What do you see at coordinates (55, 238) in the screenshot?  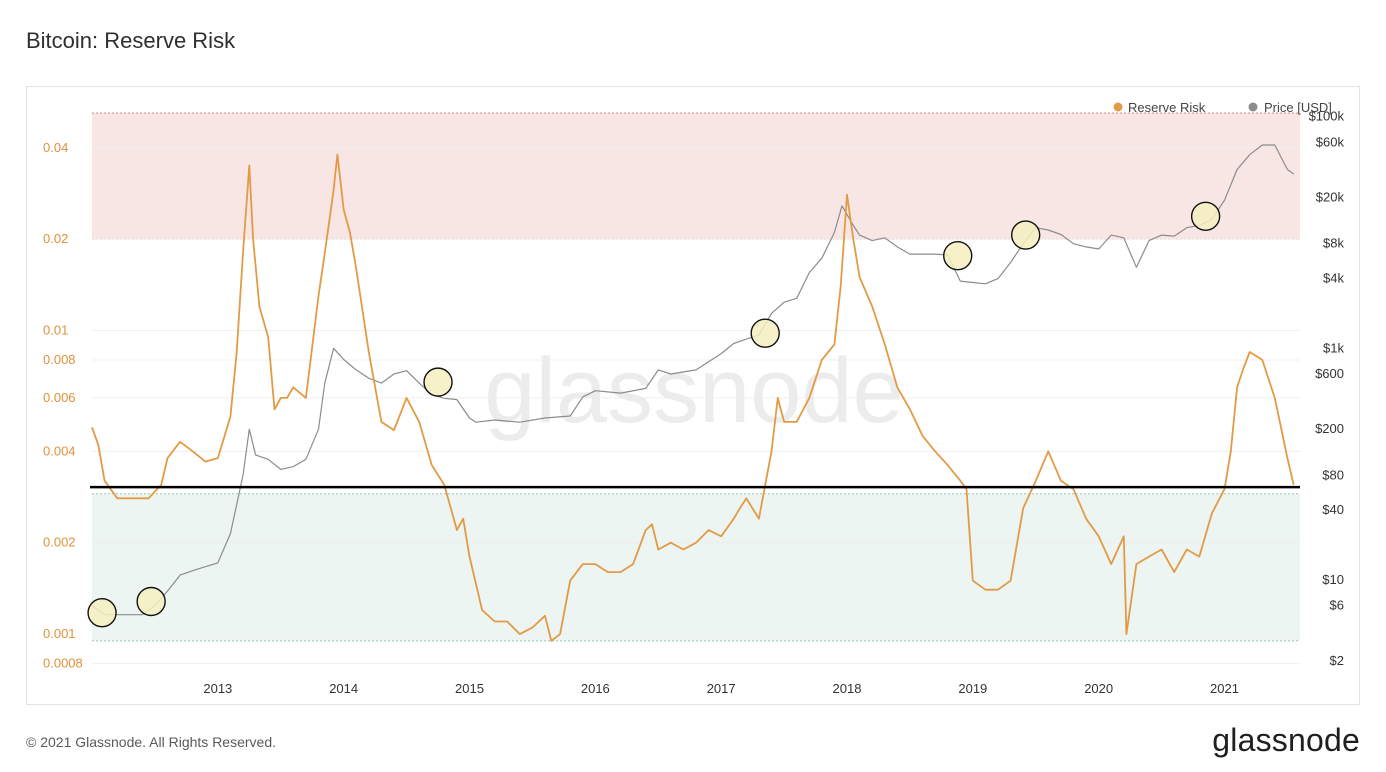 I see `y-left-tick-label: 0.02` at bounding box center [55, 238].